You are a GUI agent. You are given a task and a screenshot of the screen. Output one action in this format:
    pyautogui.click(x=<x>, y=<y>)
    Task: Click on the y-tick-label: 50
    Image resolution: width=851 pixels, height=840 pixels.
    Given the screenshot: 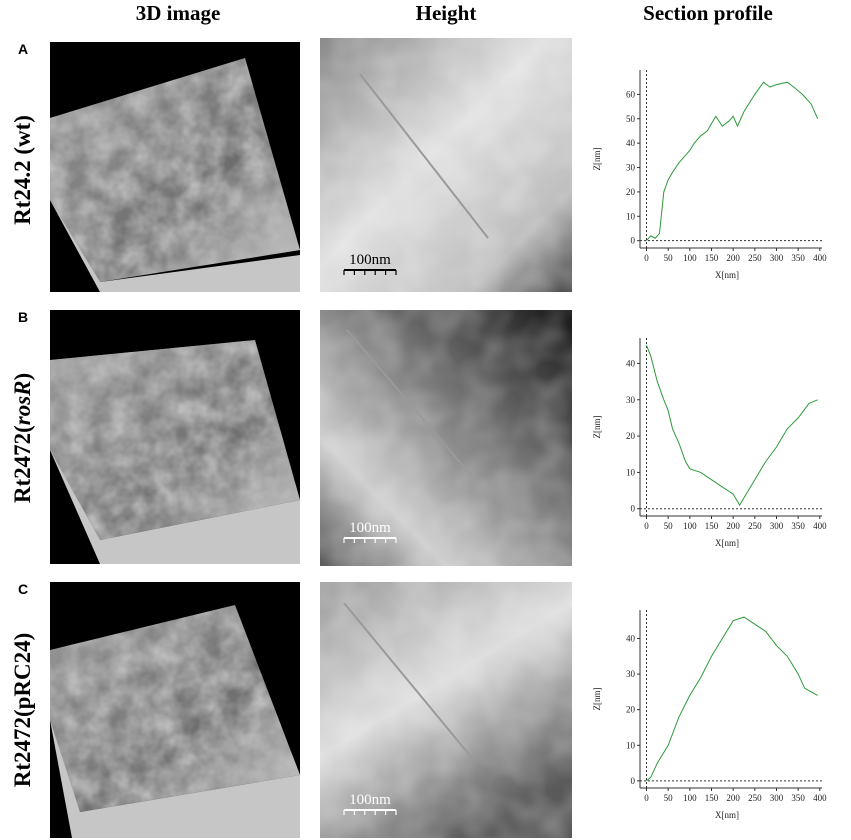 What is the action you would take?
    pyautogui.click(x=631, y=119)
    